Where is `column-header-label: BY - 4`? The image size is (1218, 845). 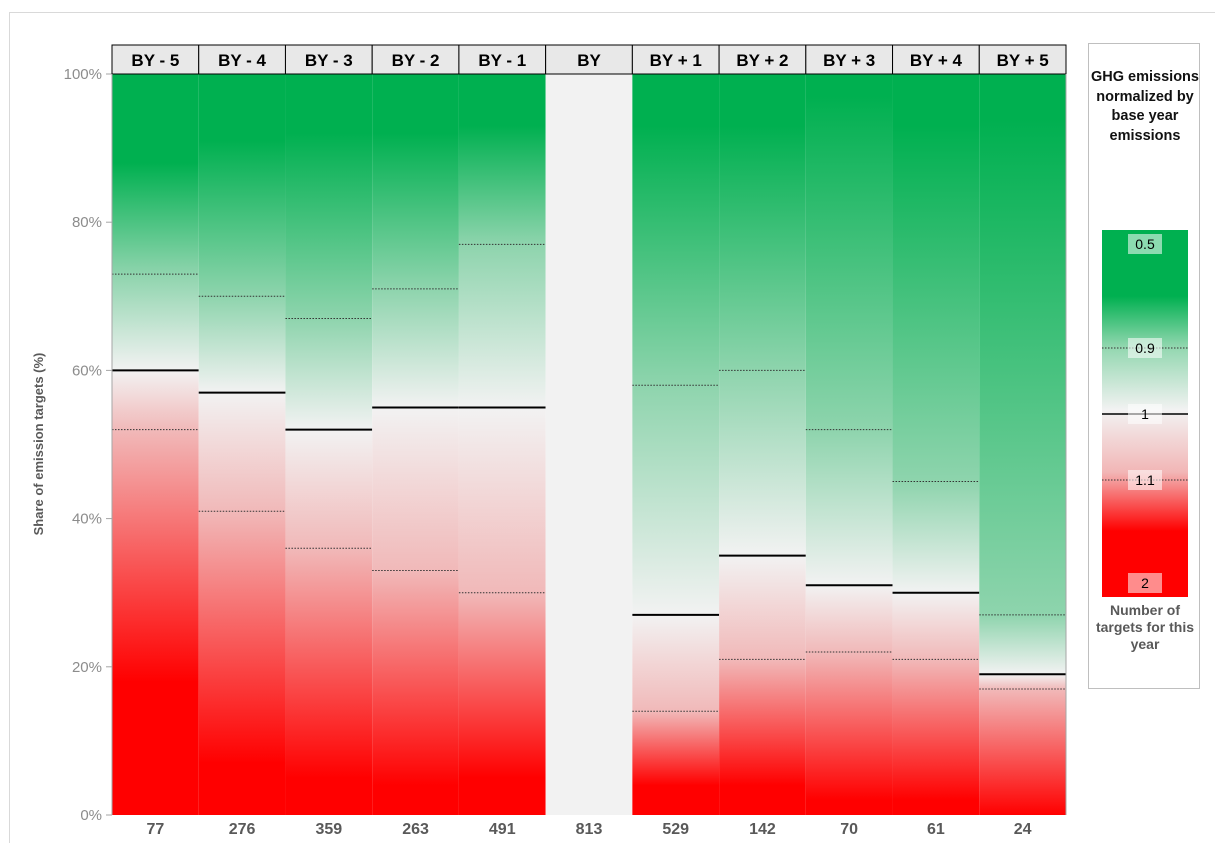 column-header-label: BY - 4 is located at coordinates (242, 60).